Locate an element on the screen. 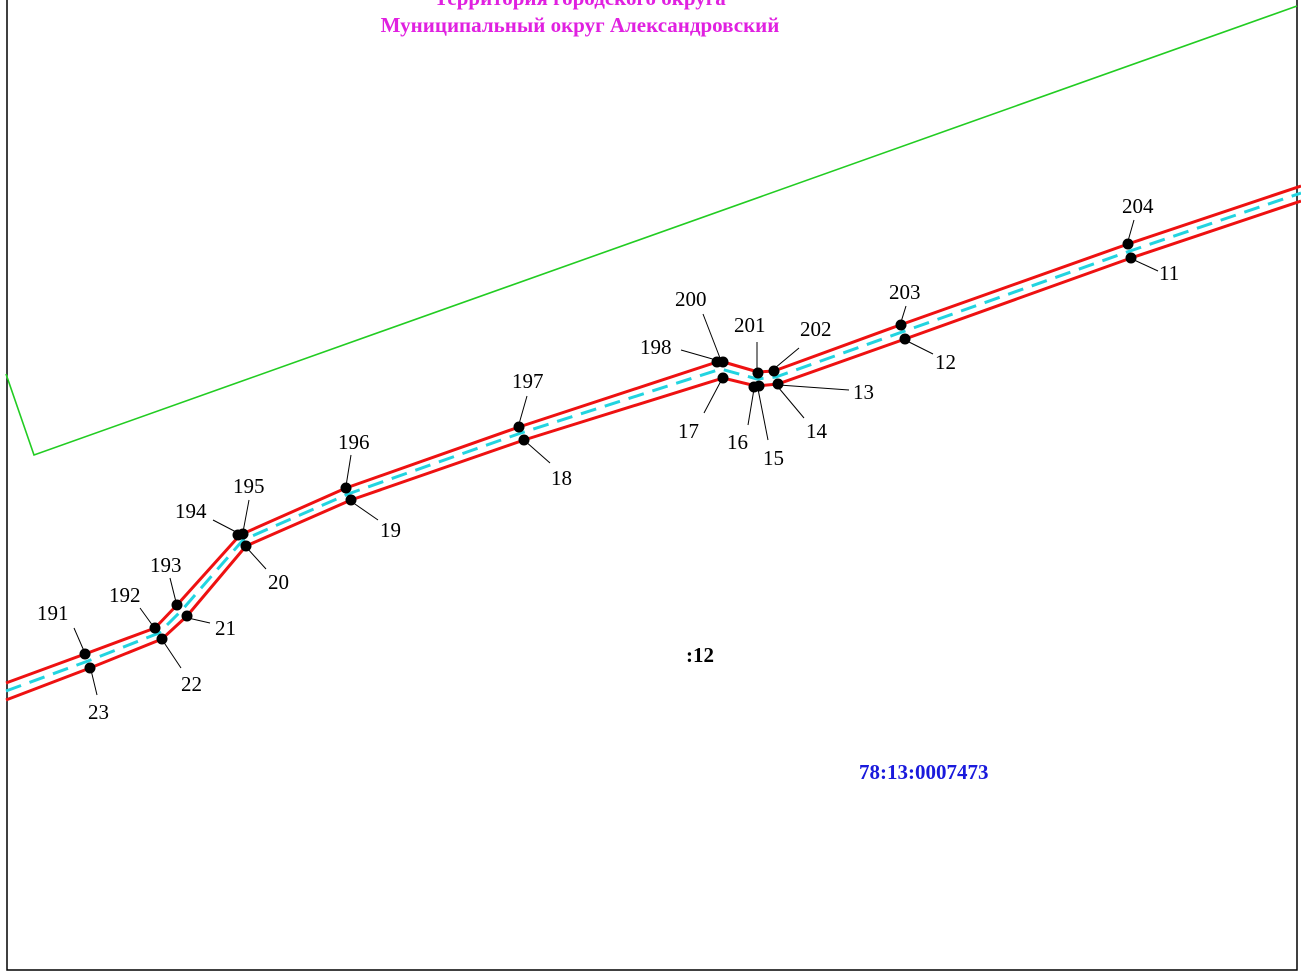  point-label-22: 22 is located at coordinates (191, 684).